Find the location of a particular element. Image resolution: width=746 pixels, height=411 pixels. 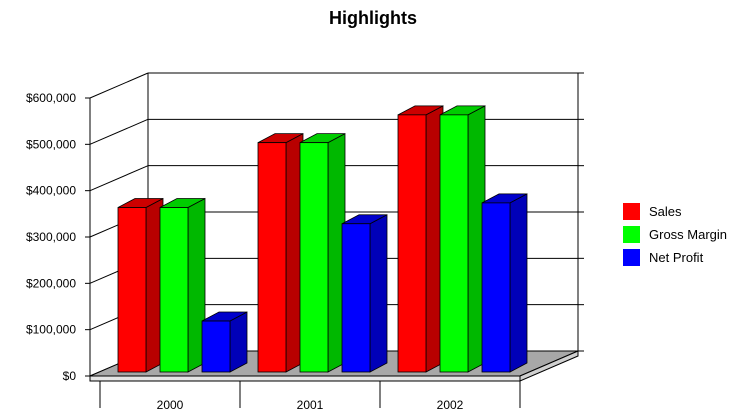

legend-label: Sales is located at coordinates (665, 211).